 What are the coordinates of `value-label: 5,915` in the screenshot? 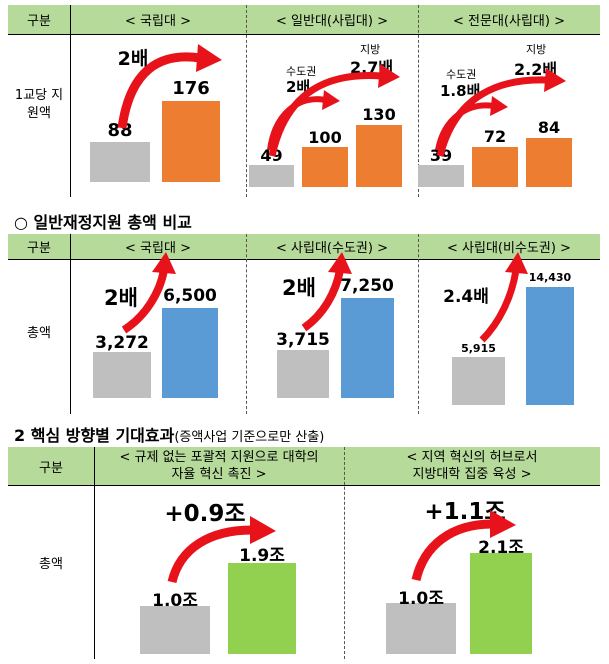 It's located at (478, 348).